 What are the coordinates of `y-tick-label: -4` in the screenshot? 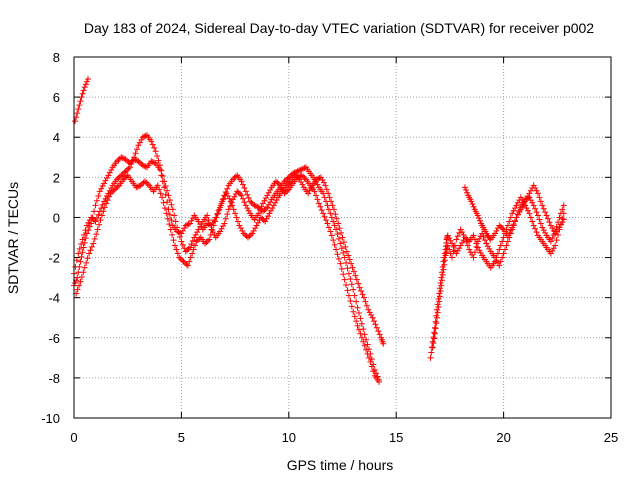 It's located at (54, 298).